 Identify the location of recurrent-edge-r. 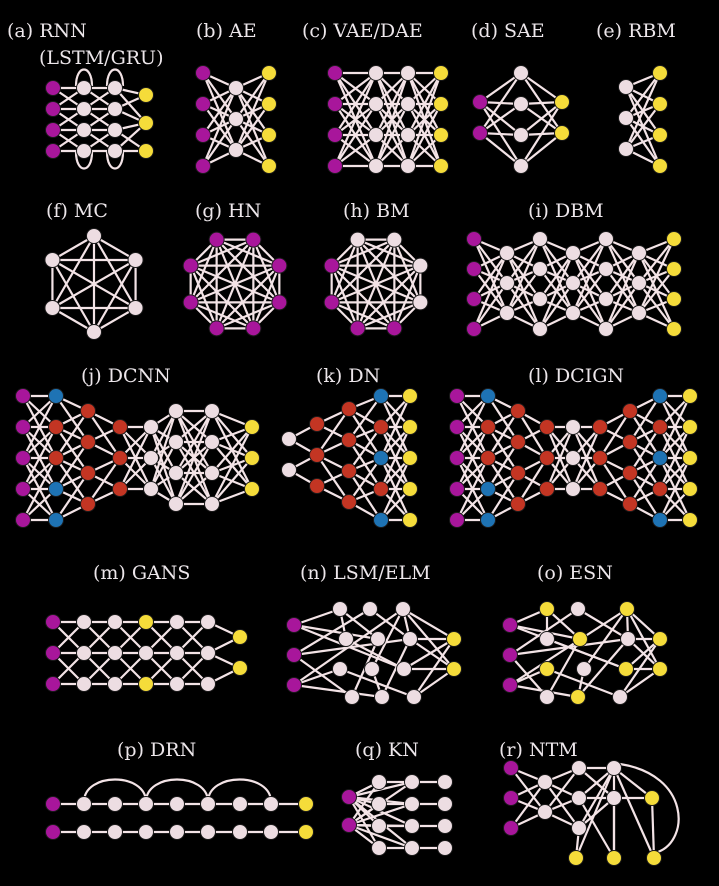
(649, 808).